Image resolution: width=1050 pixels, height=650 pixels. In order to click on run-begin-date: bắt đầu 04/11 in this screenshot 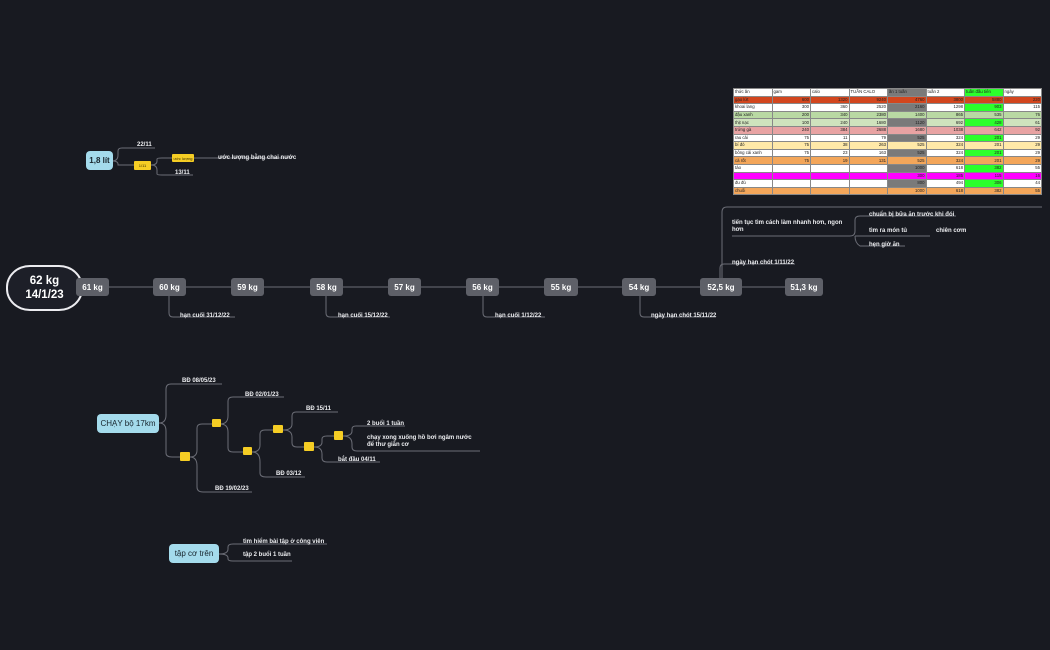, I will do `click(357, 460)`.